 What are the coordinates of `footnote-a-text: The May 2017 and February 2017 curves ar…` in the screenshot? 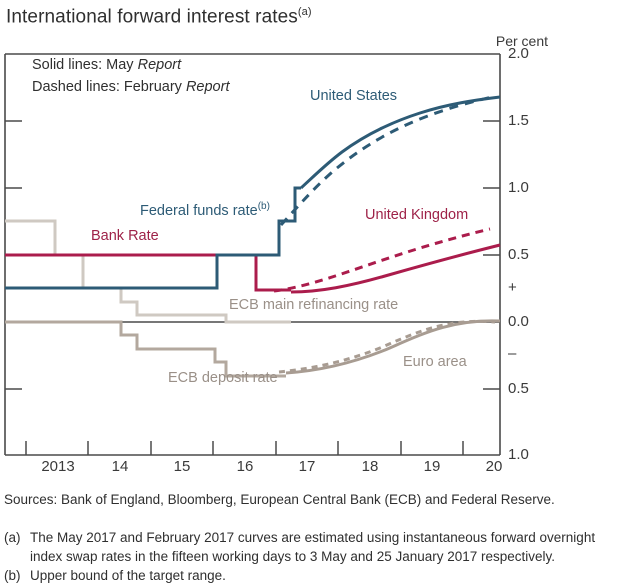 It's located at (313, 547).